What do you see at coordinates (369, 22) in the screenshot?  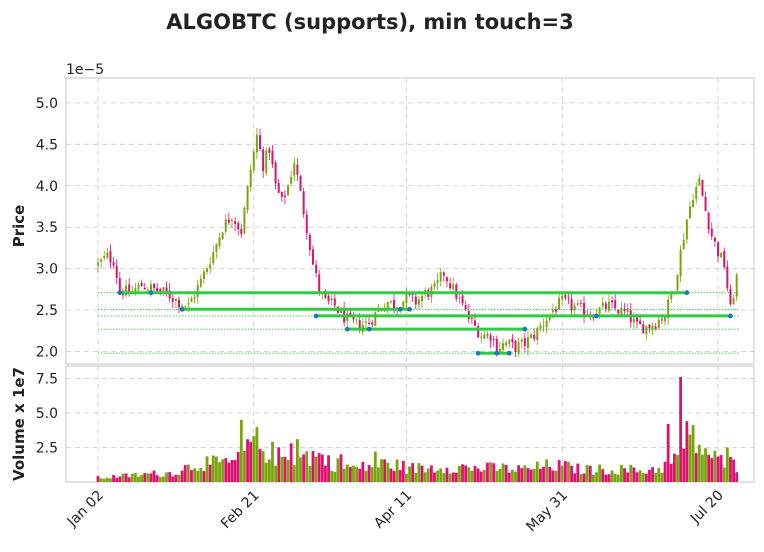 I see `chart-title: ALGOBTC (supports), min touch=3` at bounding box center [369, 22].